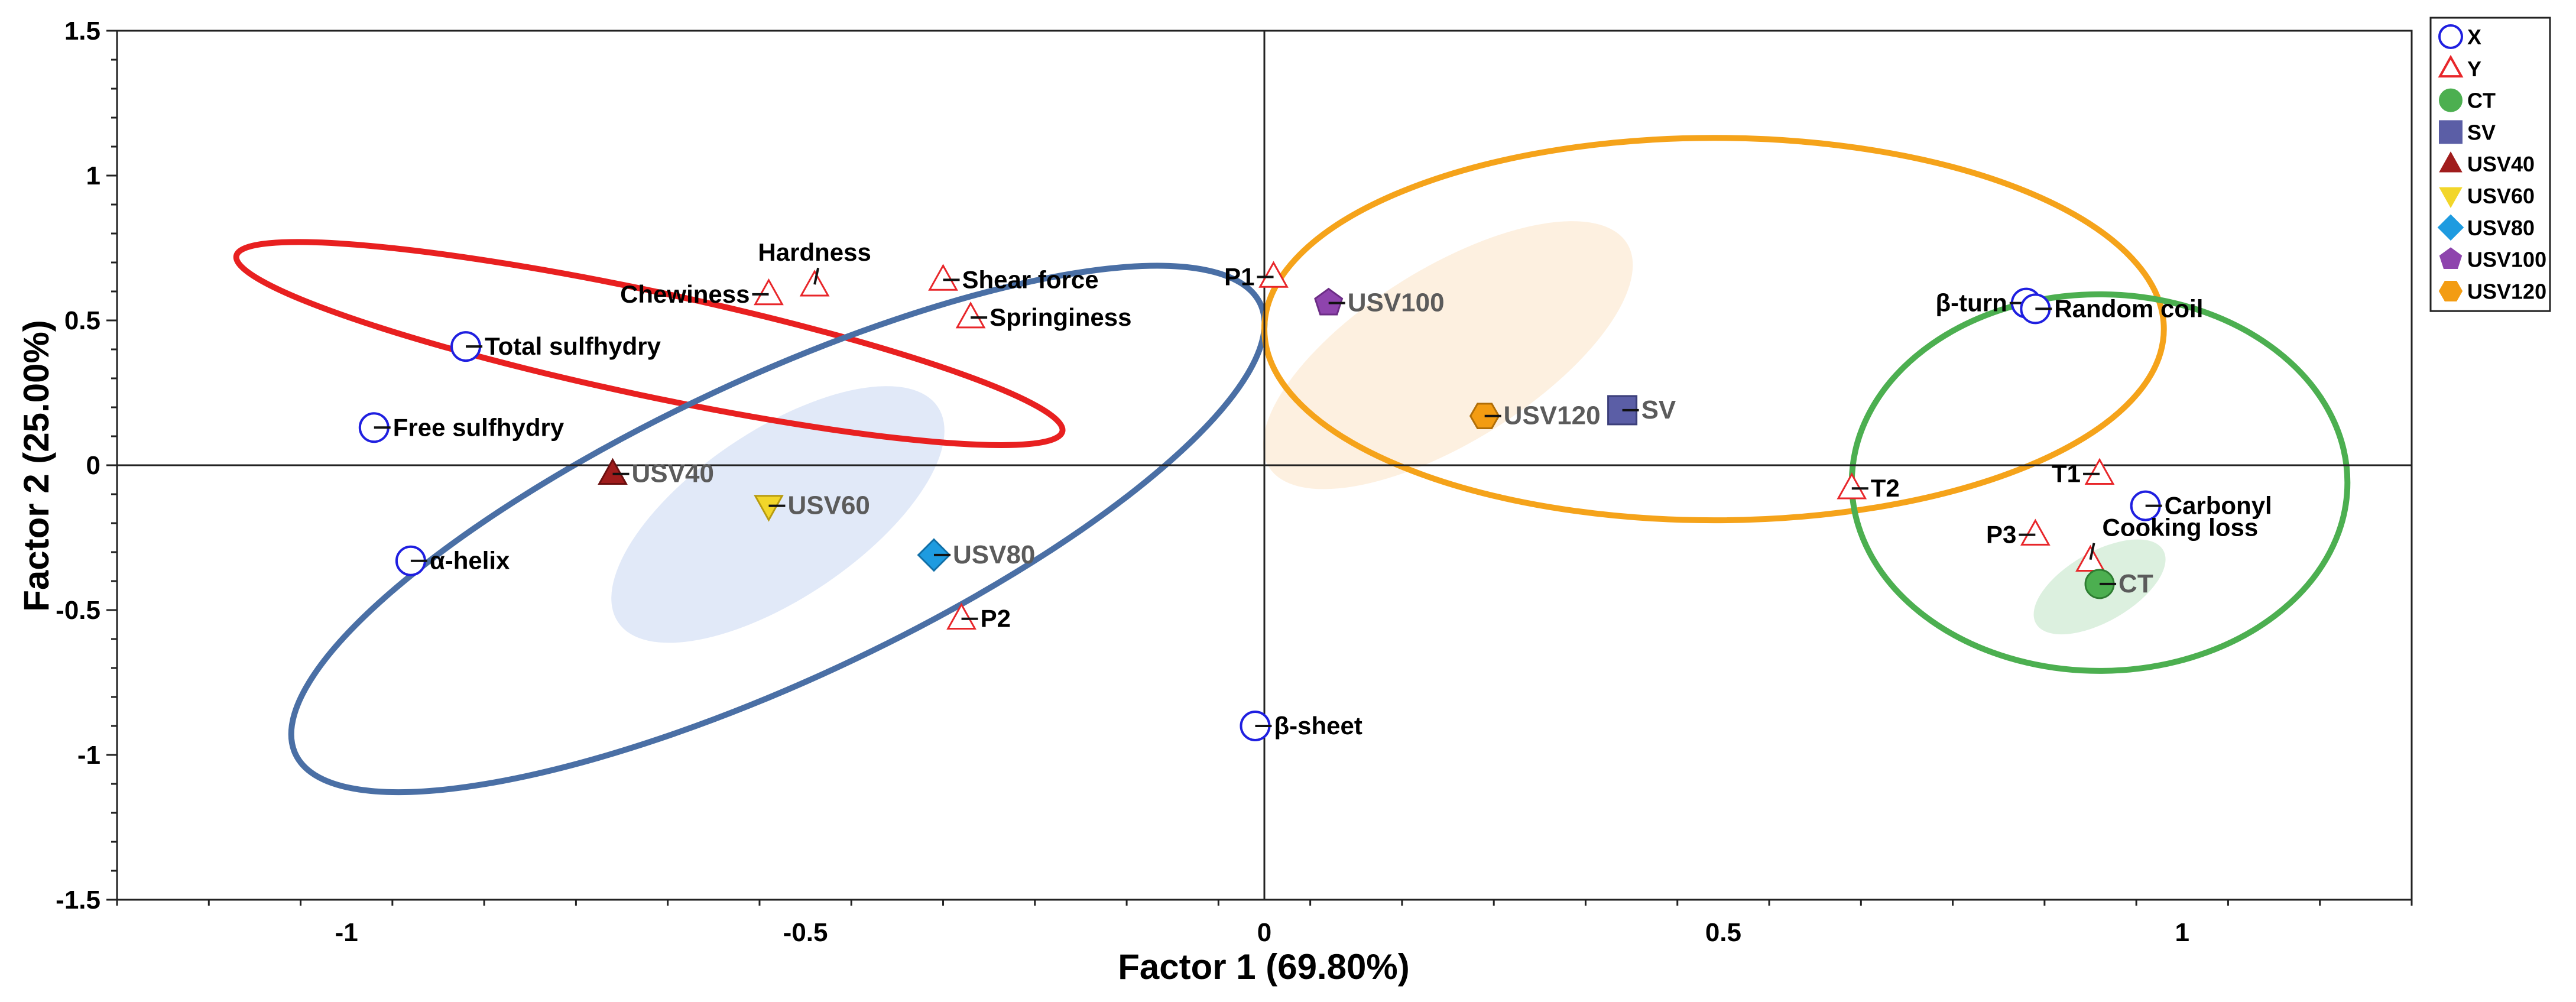  I want to click on point-hardness: Hardness, so click(814, 267).